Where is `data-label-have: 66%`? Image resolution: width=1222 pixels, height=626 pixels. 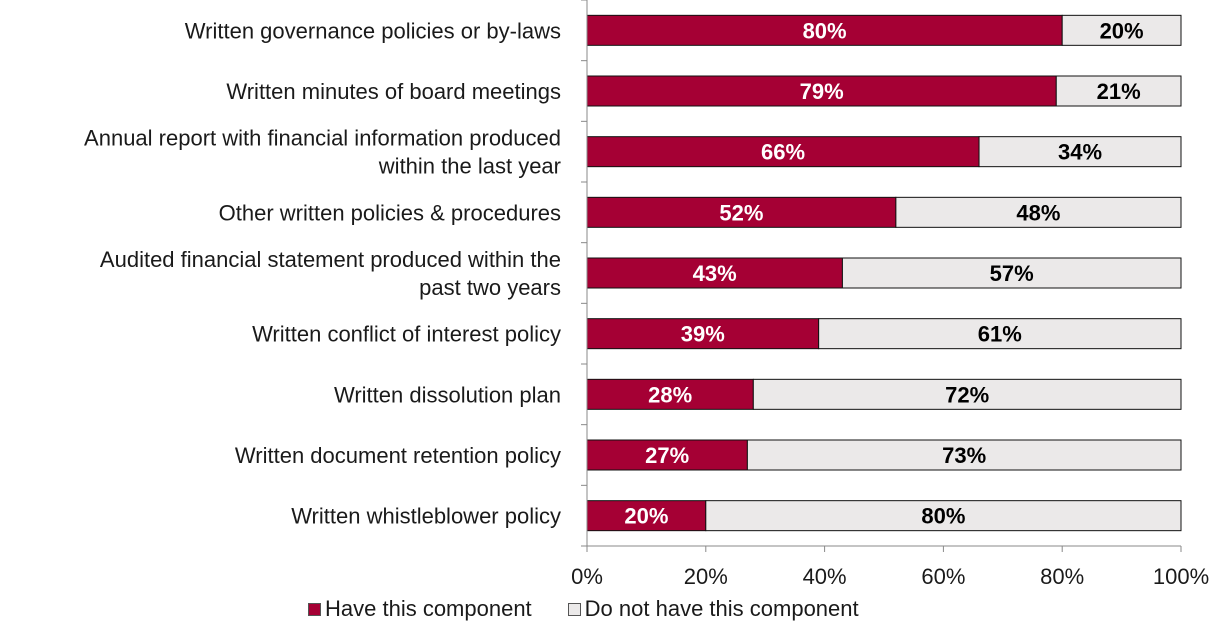 data-label-have: 66% is located at coordinates (783, 152).